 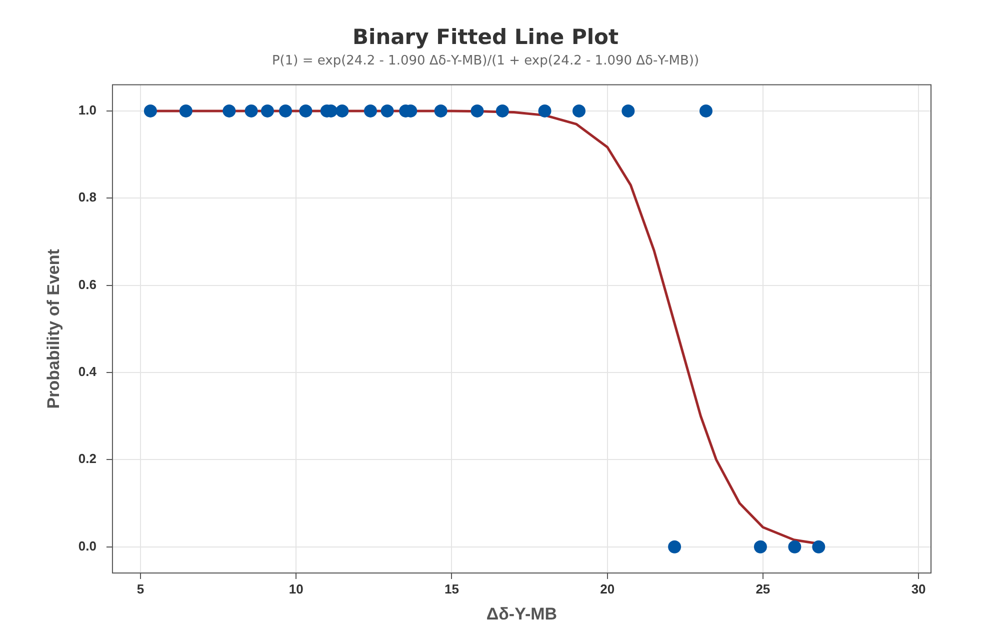 What do you see at coordinates (486, 60) in the screenshot?
I see `chart-subtitle: P(1) = exp(24.2 - 1.090 Δδ-Y-MB)/(1 + exp(24.2 - 1.090 Δδ-Y-MB))` at bounding box center [486, 60].